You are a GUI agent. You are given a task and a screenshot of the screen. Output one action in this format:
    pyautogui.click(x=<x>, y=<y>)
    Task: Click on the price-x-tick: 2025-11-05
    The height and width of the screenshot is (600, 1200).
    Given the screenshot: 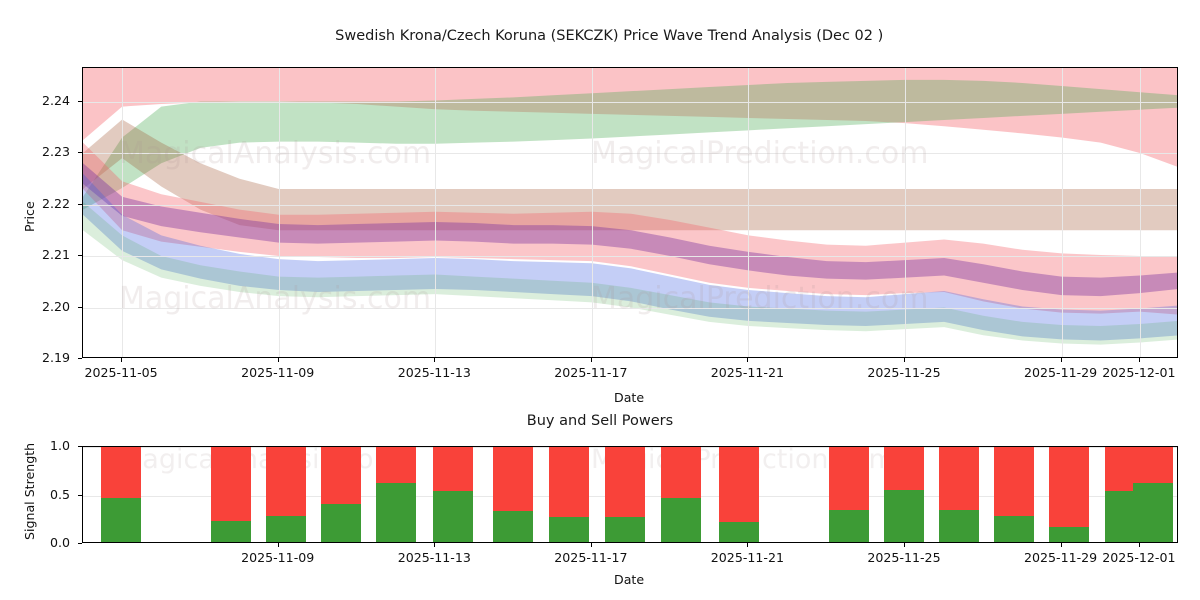 What is the action you would take?
    pyautogui.click(x=121, y=372)
    